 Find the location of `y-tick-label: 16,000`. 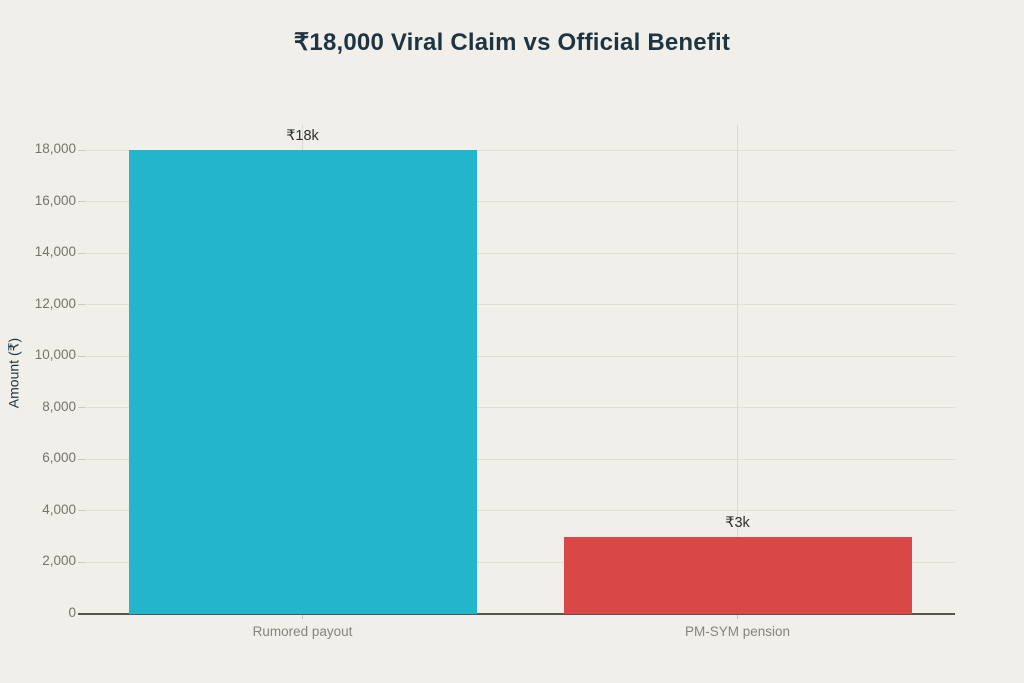

y-tick-label: 16,000 is located at coordinates (55, 200).